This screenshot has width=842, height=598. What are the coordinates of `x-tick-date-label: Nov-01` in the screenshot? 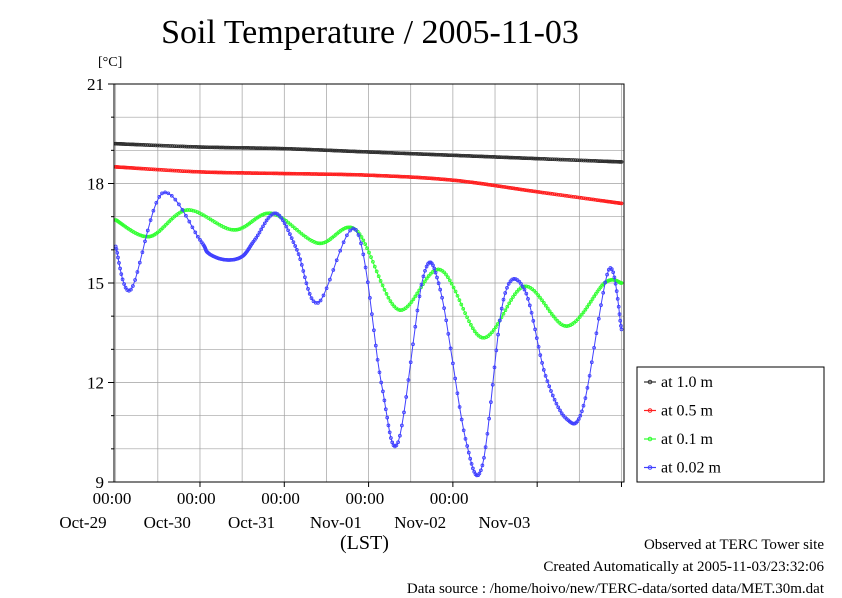 It's located at (336, 522).